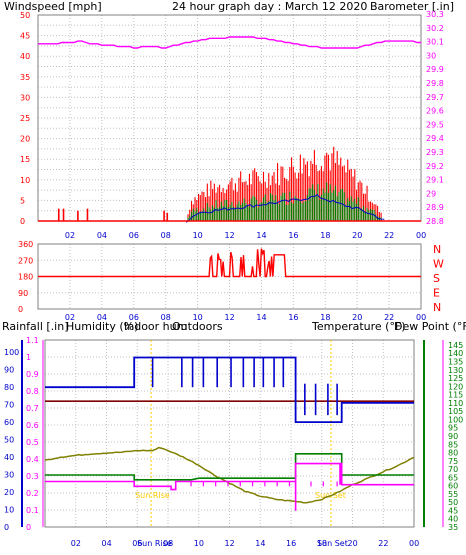  Describe the element at coordinates (9, 370) in the screenshot. I see `humidity-tick-label: 90` at that location.